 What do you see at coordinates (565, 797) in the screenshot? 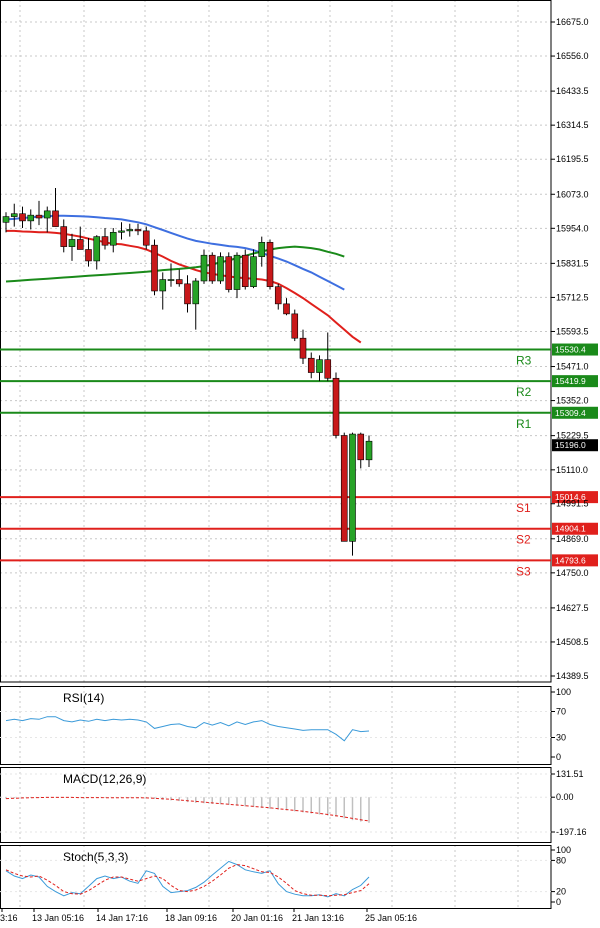
I see `indicator-tick-label: 0.00` at bounding box center [565, 797].